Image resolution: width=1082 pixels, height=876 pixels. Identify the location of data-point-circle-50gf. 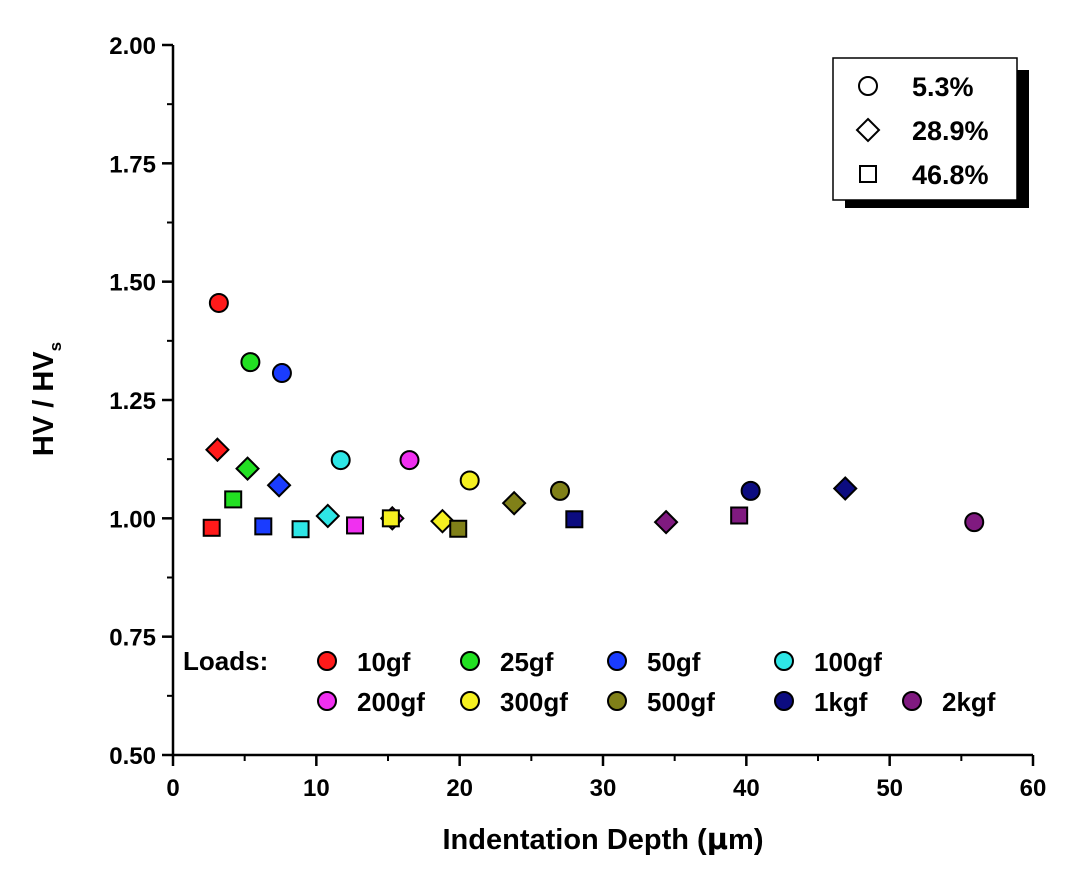
(281, 373).